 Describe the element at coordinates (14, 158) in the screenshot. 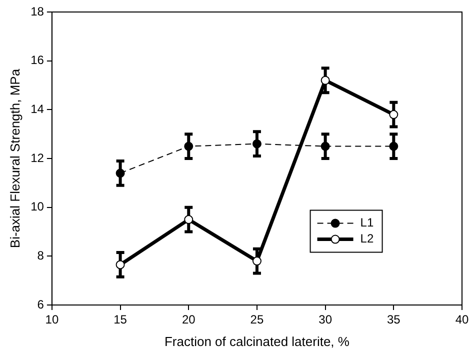

I see `y-axis-title: Bi-axial Flexural Strength, MPa` at that location.